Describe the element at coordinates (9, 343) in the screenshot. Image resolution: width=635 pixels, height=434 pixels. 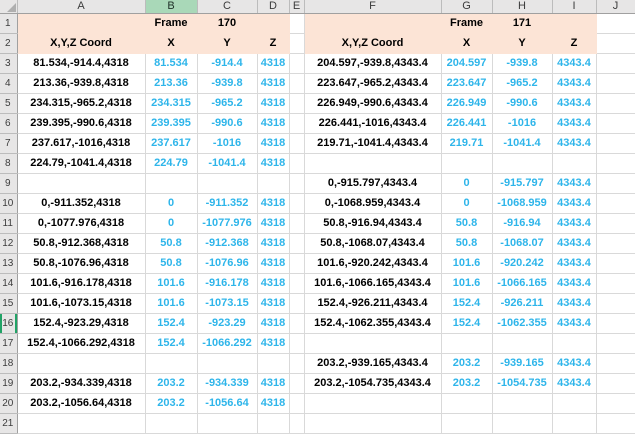
I see `row-header-17: 17` at that location.